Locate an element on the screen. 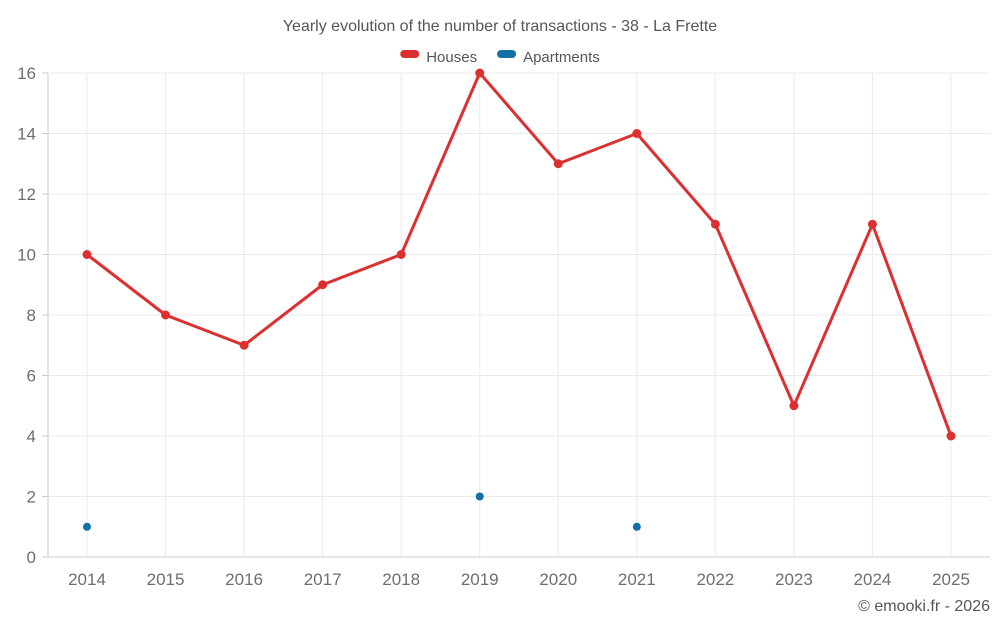  x-tick-label: 2018 is located at coordinates (401, 579).